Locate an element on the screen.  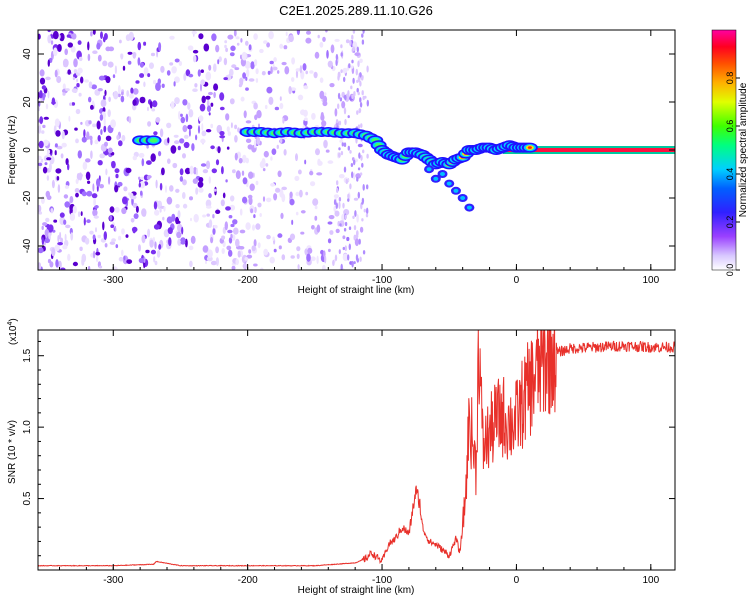
colorbar-tick-label: 0.6 is located at coordinates (730, 126).